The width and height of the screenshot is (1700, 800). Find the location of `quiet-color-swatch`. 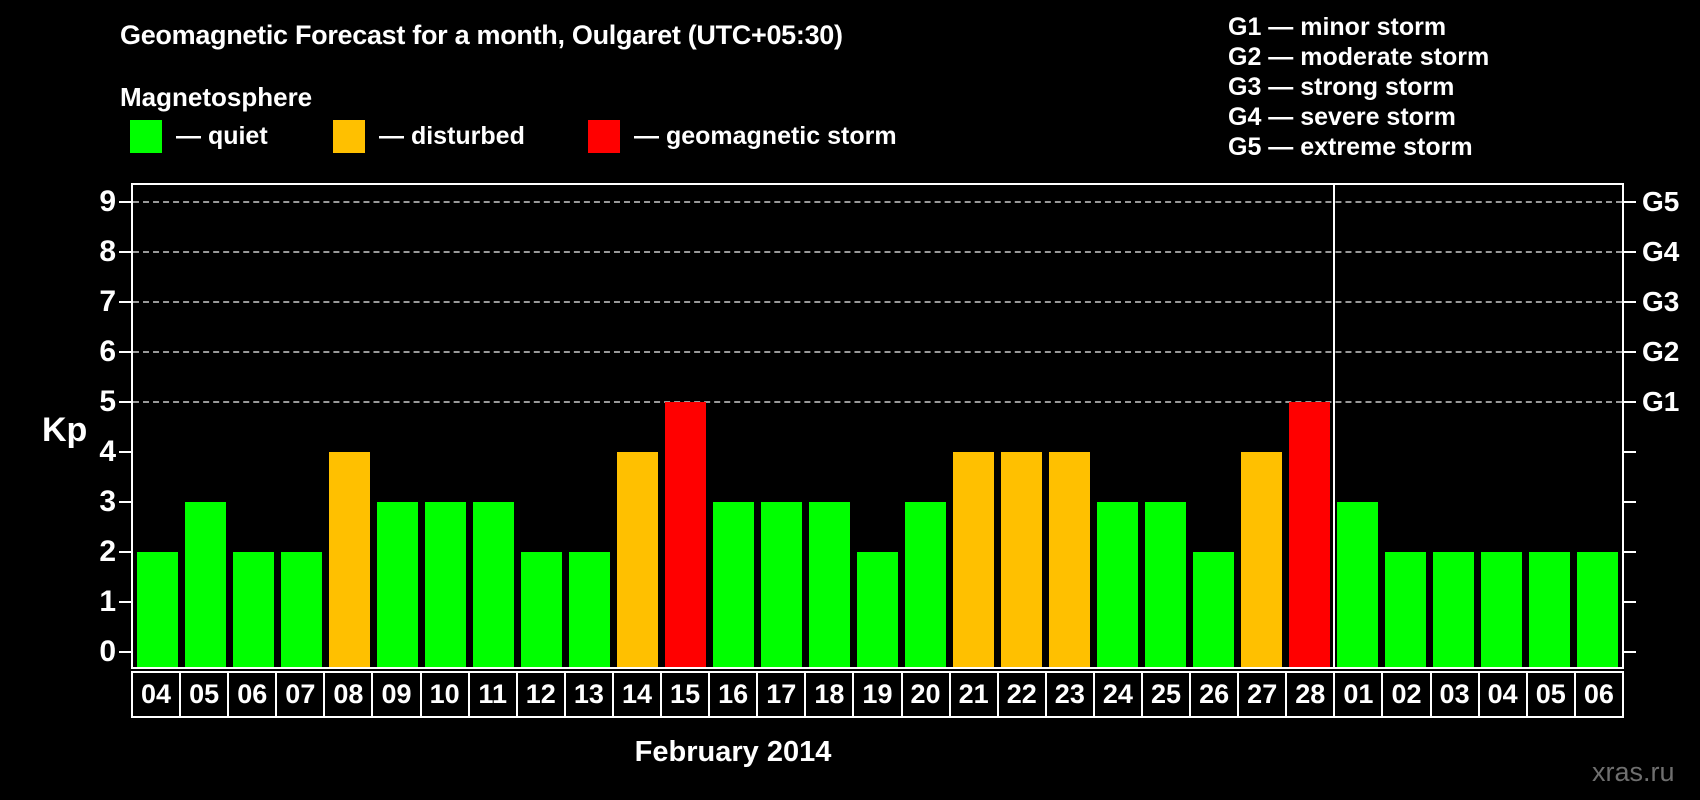

quiet-color-swatch is located at coordinates (146, 136).